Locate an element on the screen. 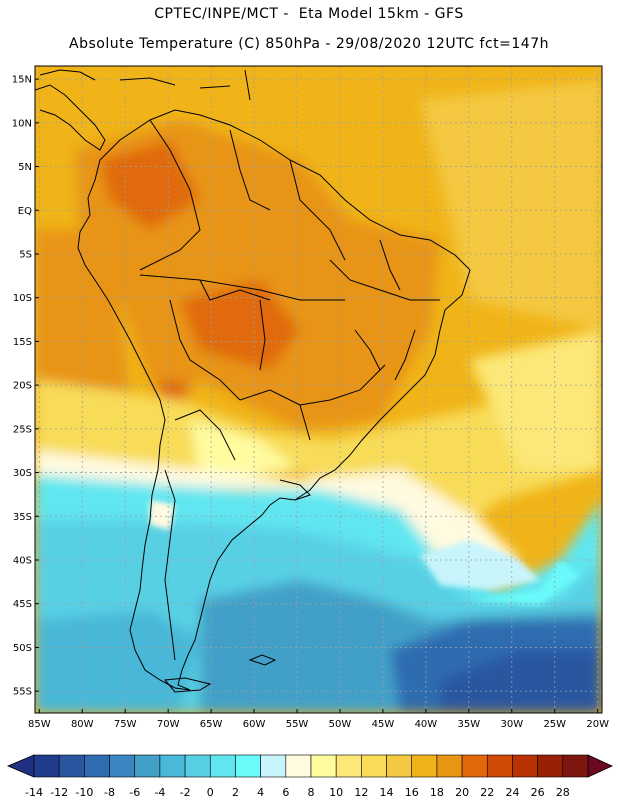  colorbar-label: -12 is located at coordinates (59, 792).